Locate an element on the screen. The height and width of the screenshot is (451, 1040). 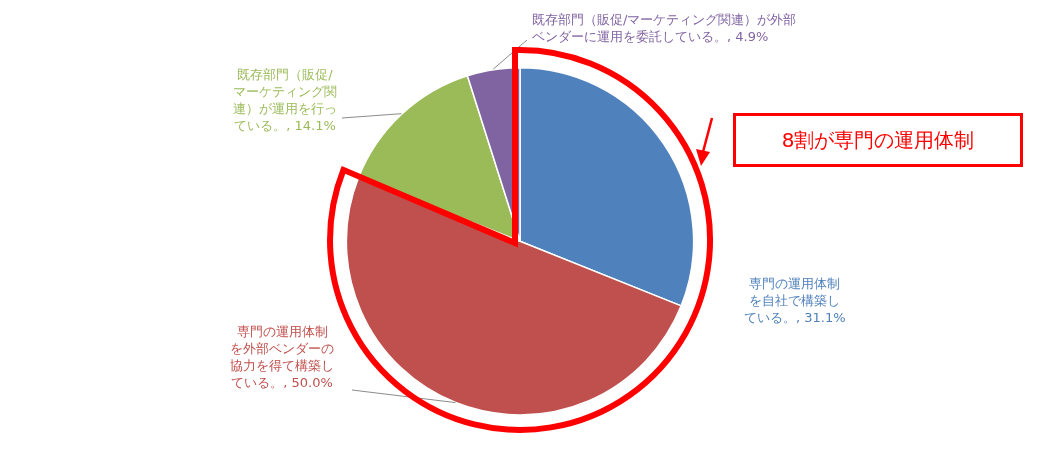
slice-label: 専門の運用体制を自社で構築している。, 31.1% is located at coordinates (795, 300).